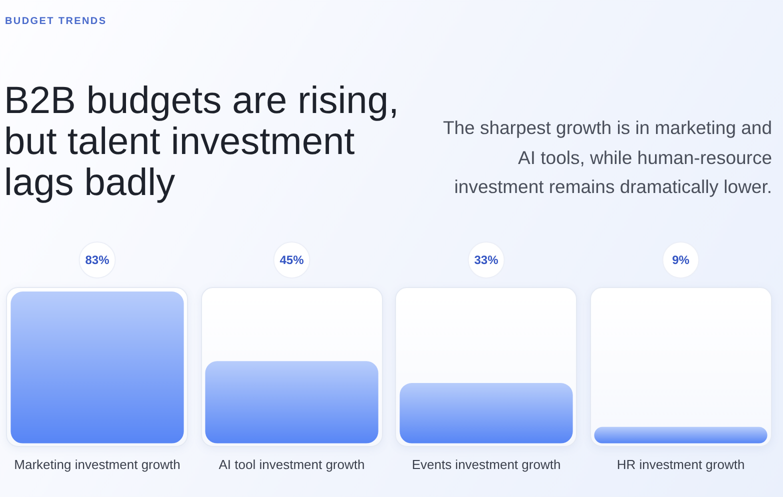  I want to click on data-label: 9%, so click(681, 259).